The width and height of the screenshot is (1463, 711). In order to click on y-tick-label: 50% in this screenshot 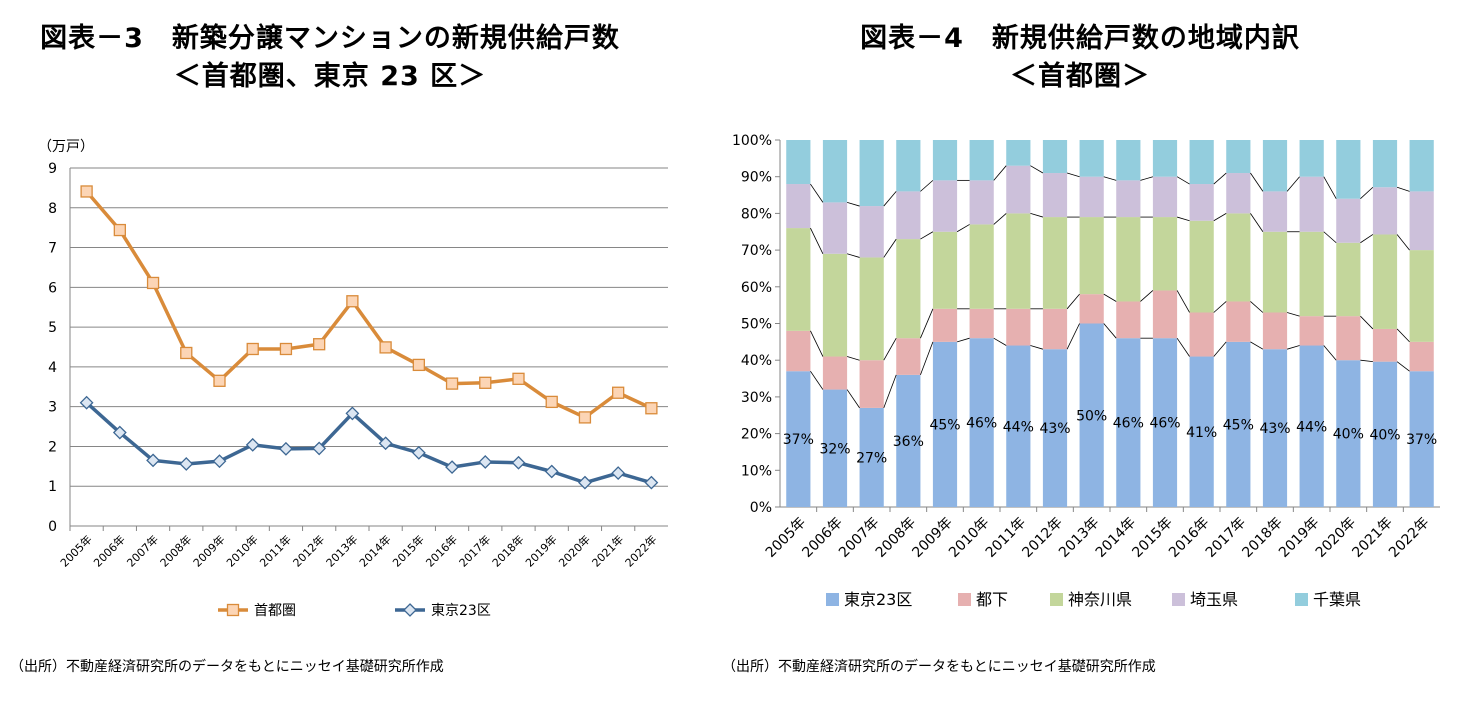, I will do `click(756, 325)`.